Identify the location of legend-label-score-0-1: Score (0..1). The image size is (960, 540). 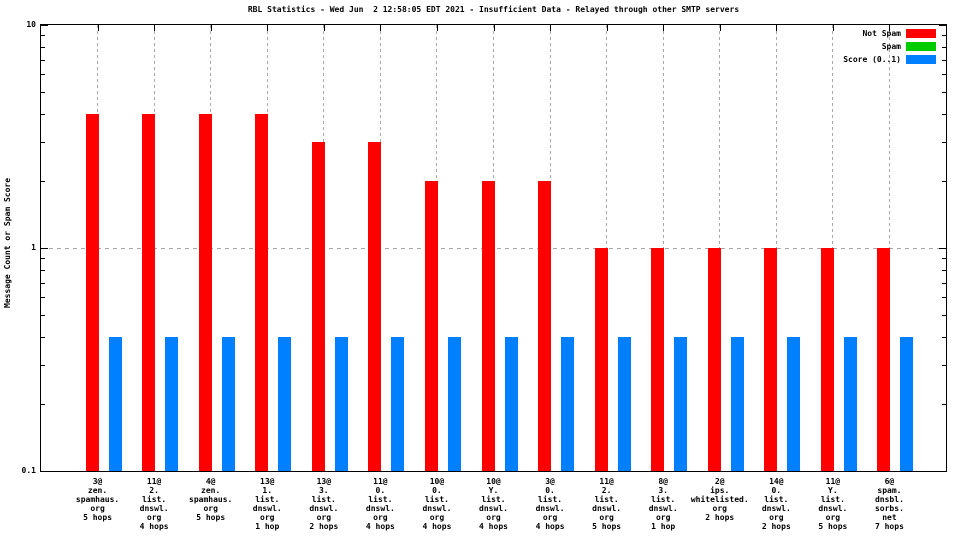
(872, 59).